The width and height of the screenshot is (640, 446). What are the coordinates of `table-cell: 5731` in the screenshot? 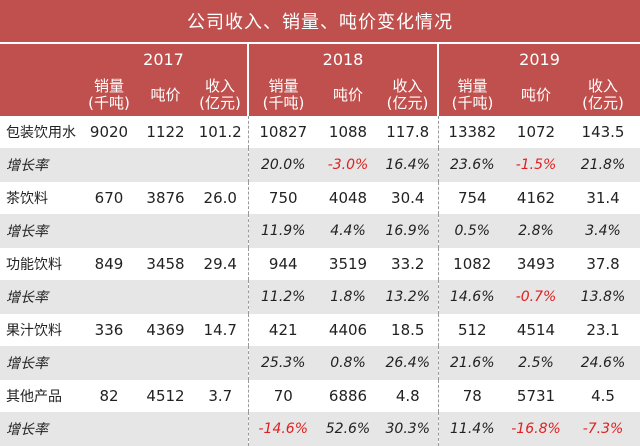 It's located at (536, 396).